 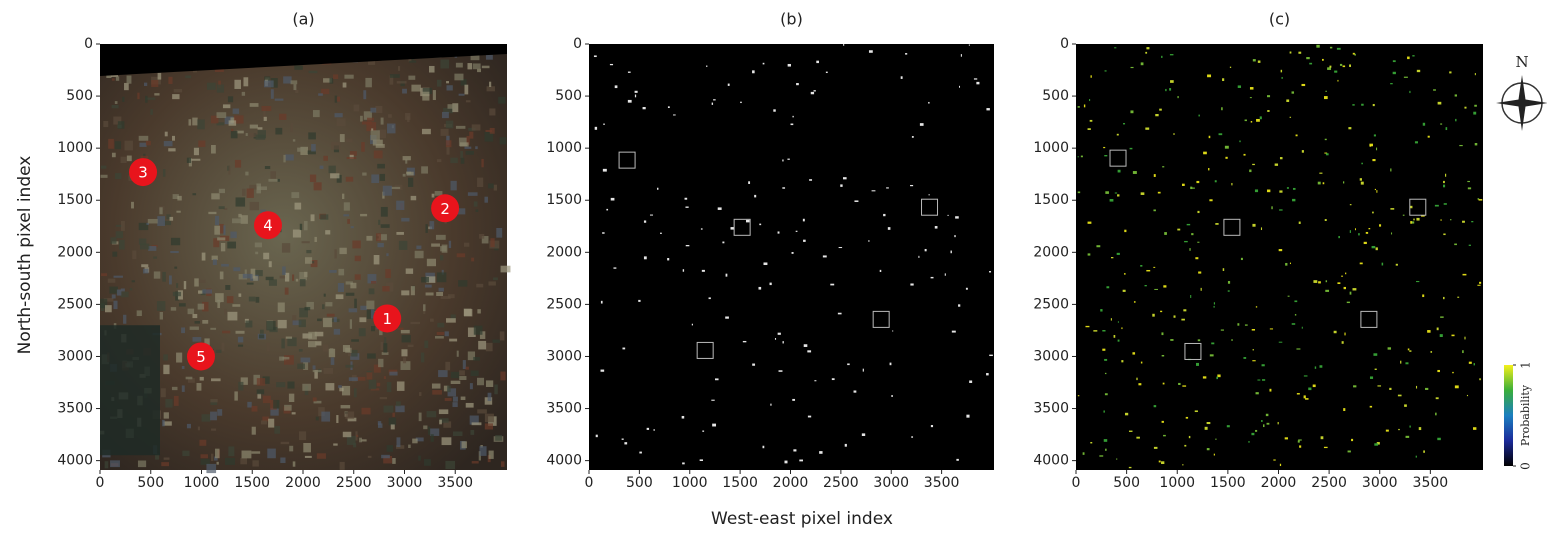 What do you see at coordinates (303, 19) in the screenshot?
I see `panel-title: (a)` at bounding box center [303, 19].